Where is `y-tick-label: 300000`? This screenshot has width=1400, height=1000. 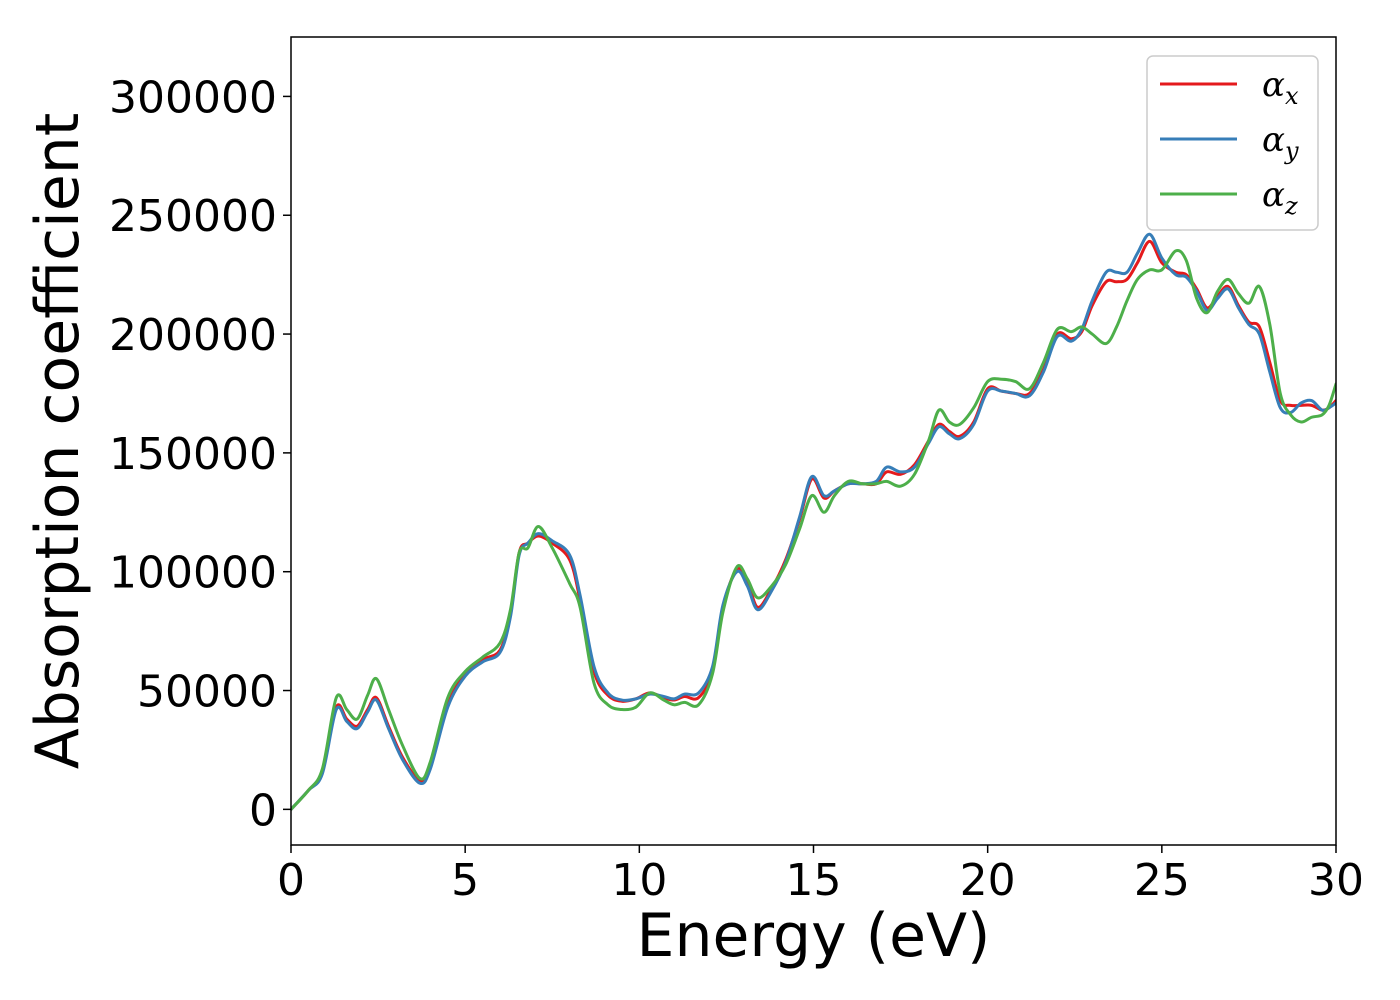 y-tick-label: 300000 is located at coordinates (193, 97).